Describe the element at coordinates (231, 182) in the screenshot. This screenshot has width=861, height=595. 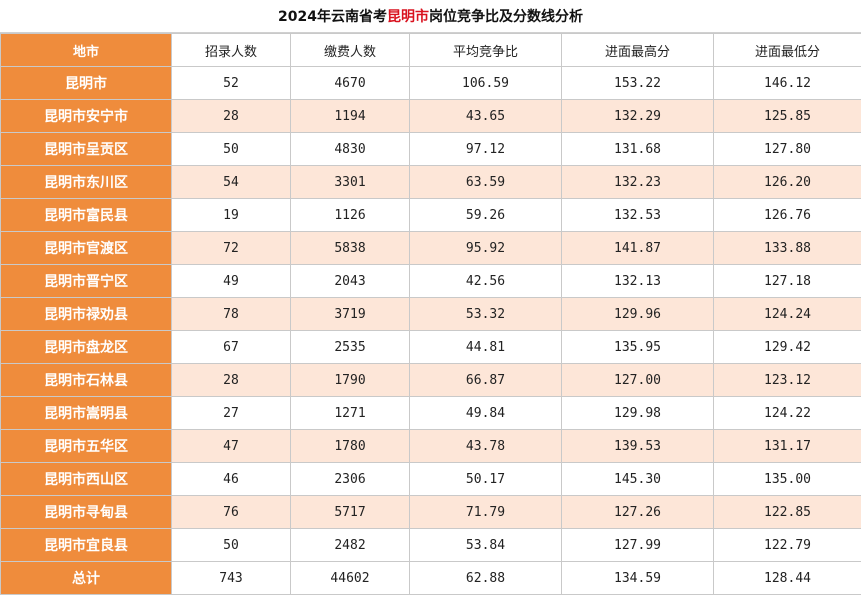
I see `recruit-cell: 54` at that location.